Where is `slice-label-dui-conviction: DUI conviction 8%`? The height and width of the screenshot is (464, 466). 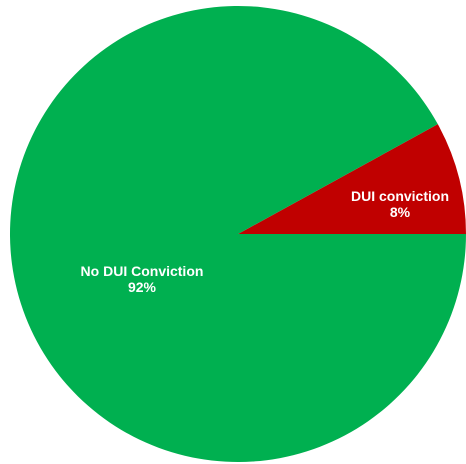 slice-label-dui-conviction: DUI conviction 8% is located at coordinates (400, 204).